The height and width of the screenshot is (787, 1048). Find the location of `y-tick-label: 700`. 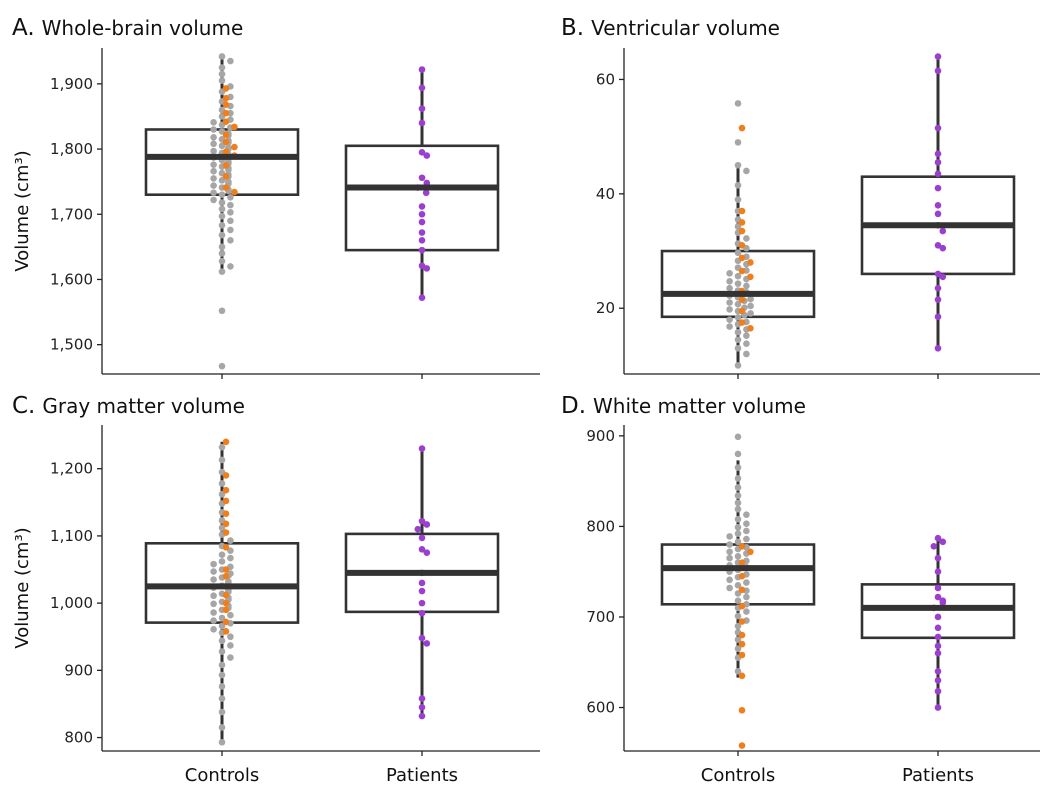

y-tick-label: 700 is located at coordinates (600, 617).